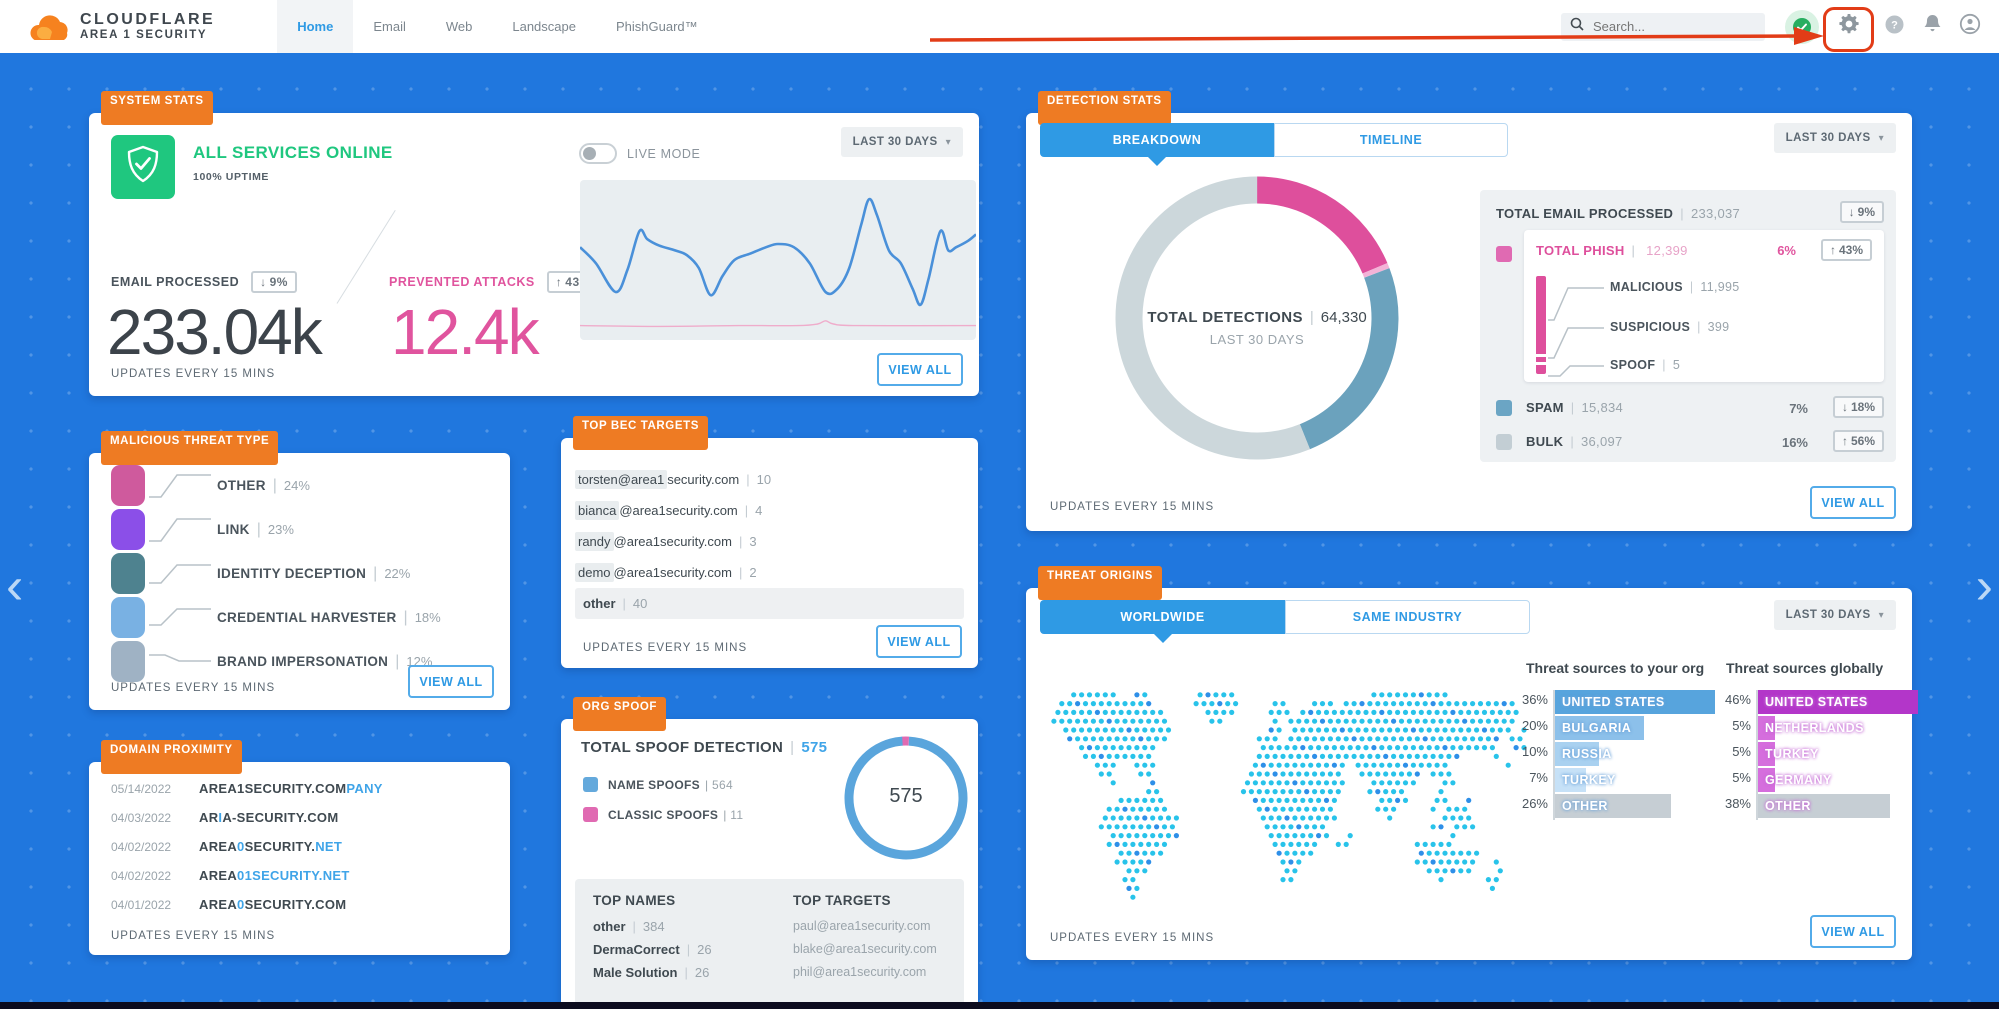  What do you see at coordinates (1157, 144) in the screenshot?
I see `tab-breakdown: BREAKDOWN` at bounding box center [1157, 144].